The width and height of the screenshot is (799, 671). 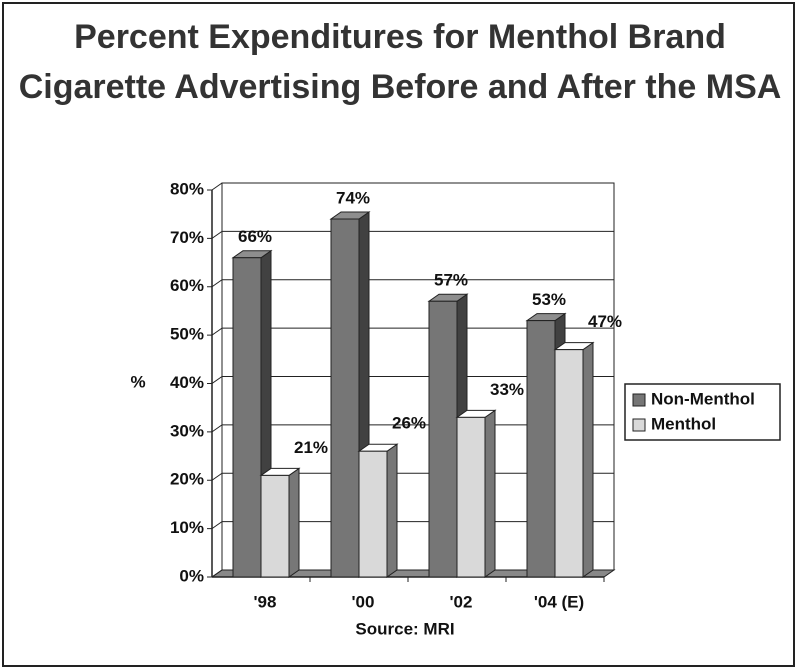 What do you see at coordinates (605, 321) in the screenshot?
I see `data-label: 47%` at bounding box center [605, 321].